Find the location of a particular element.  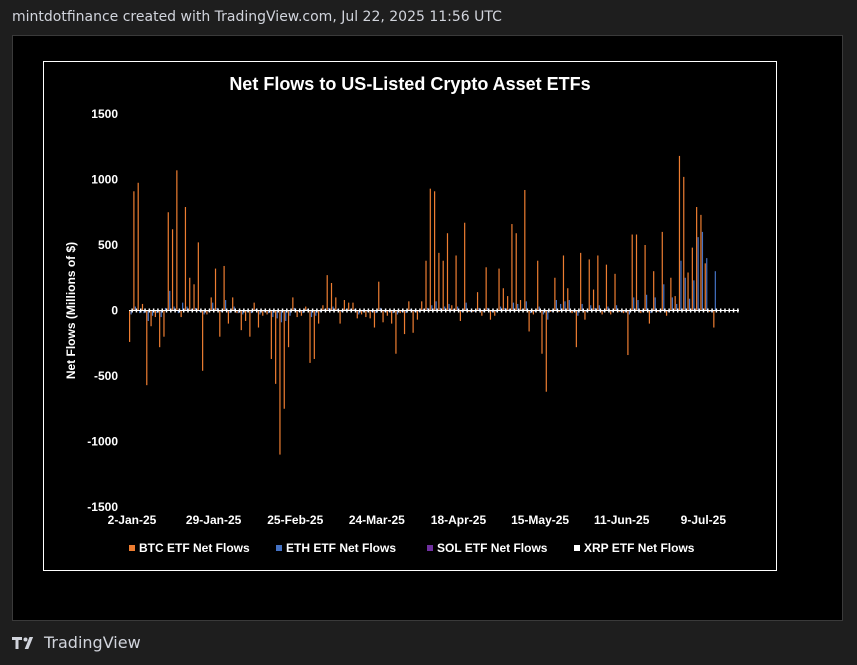

x-tick-label: 9-Jul-25 is located at coordinates (704, 520).